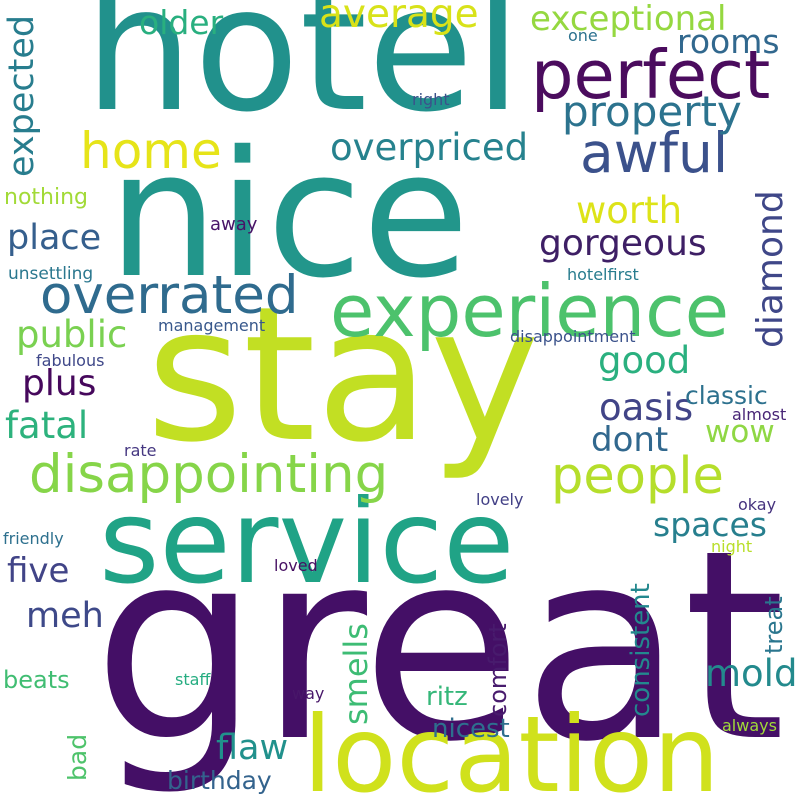 The height and width of the screenshot is (800, 800). I want to click on word-comfort: comfort, so click(498, 670).